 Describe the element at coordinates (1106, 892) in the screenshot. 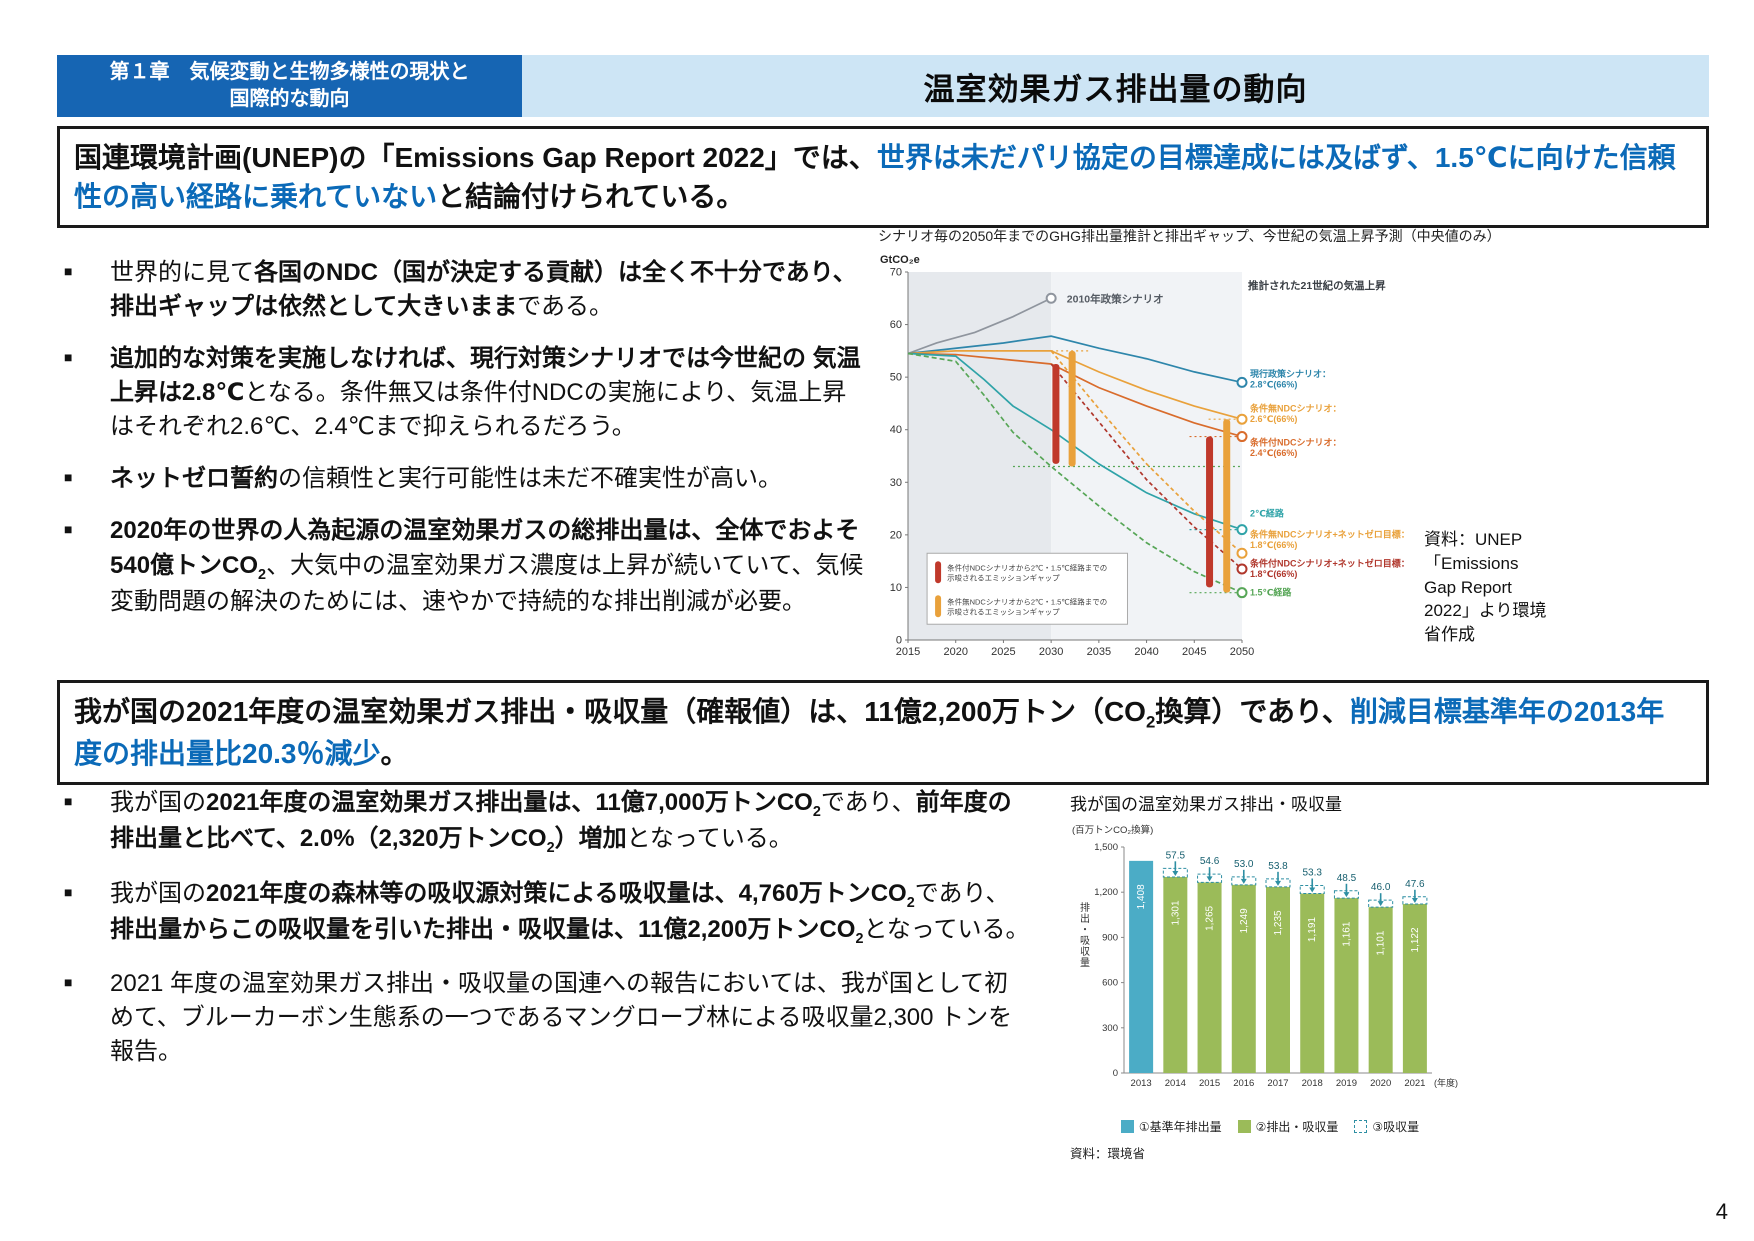

I see `svg-text: 1,200` at that location.